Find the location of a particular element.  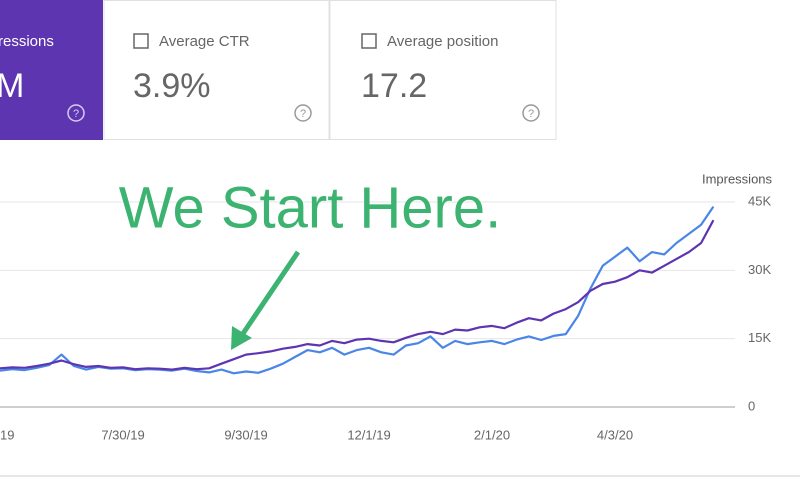

x-tick-label: 2/1/20 is located at coordinates (492, 434).